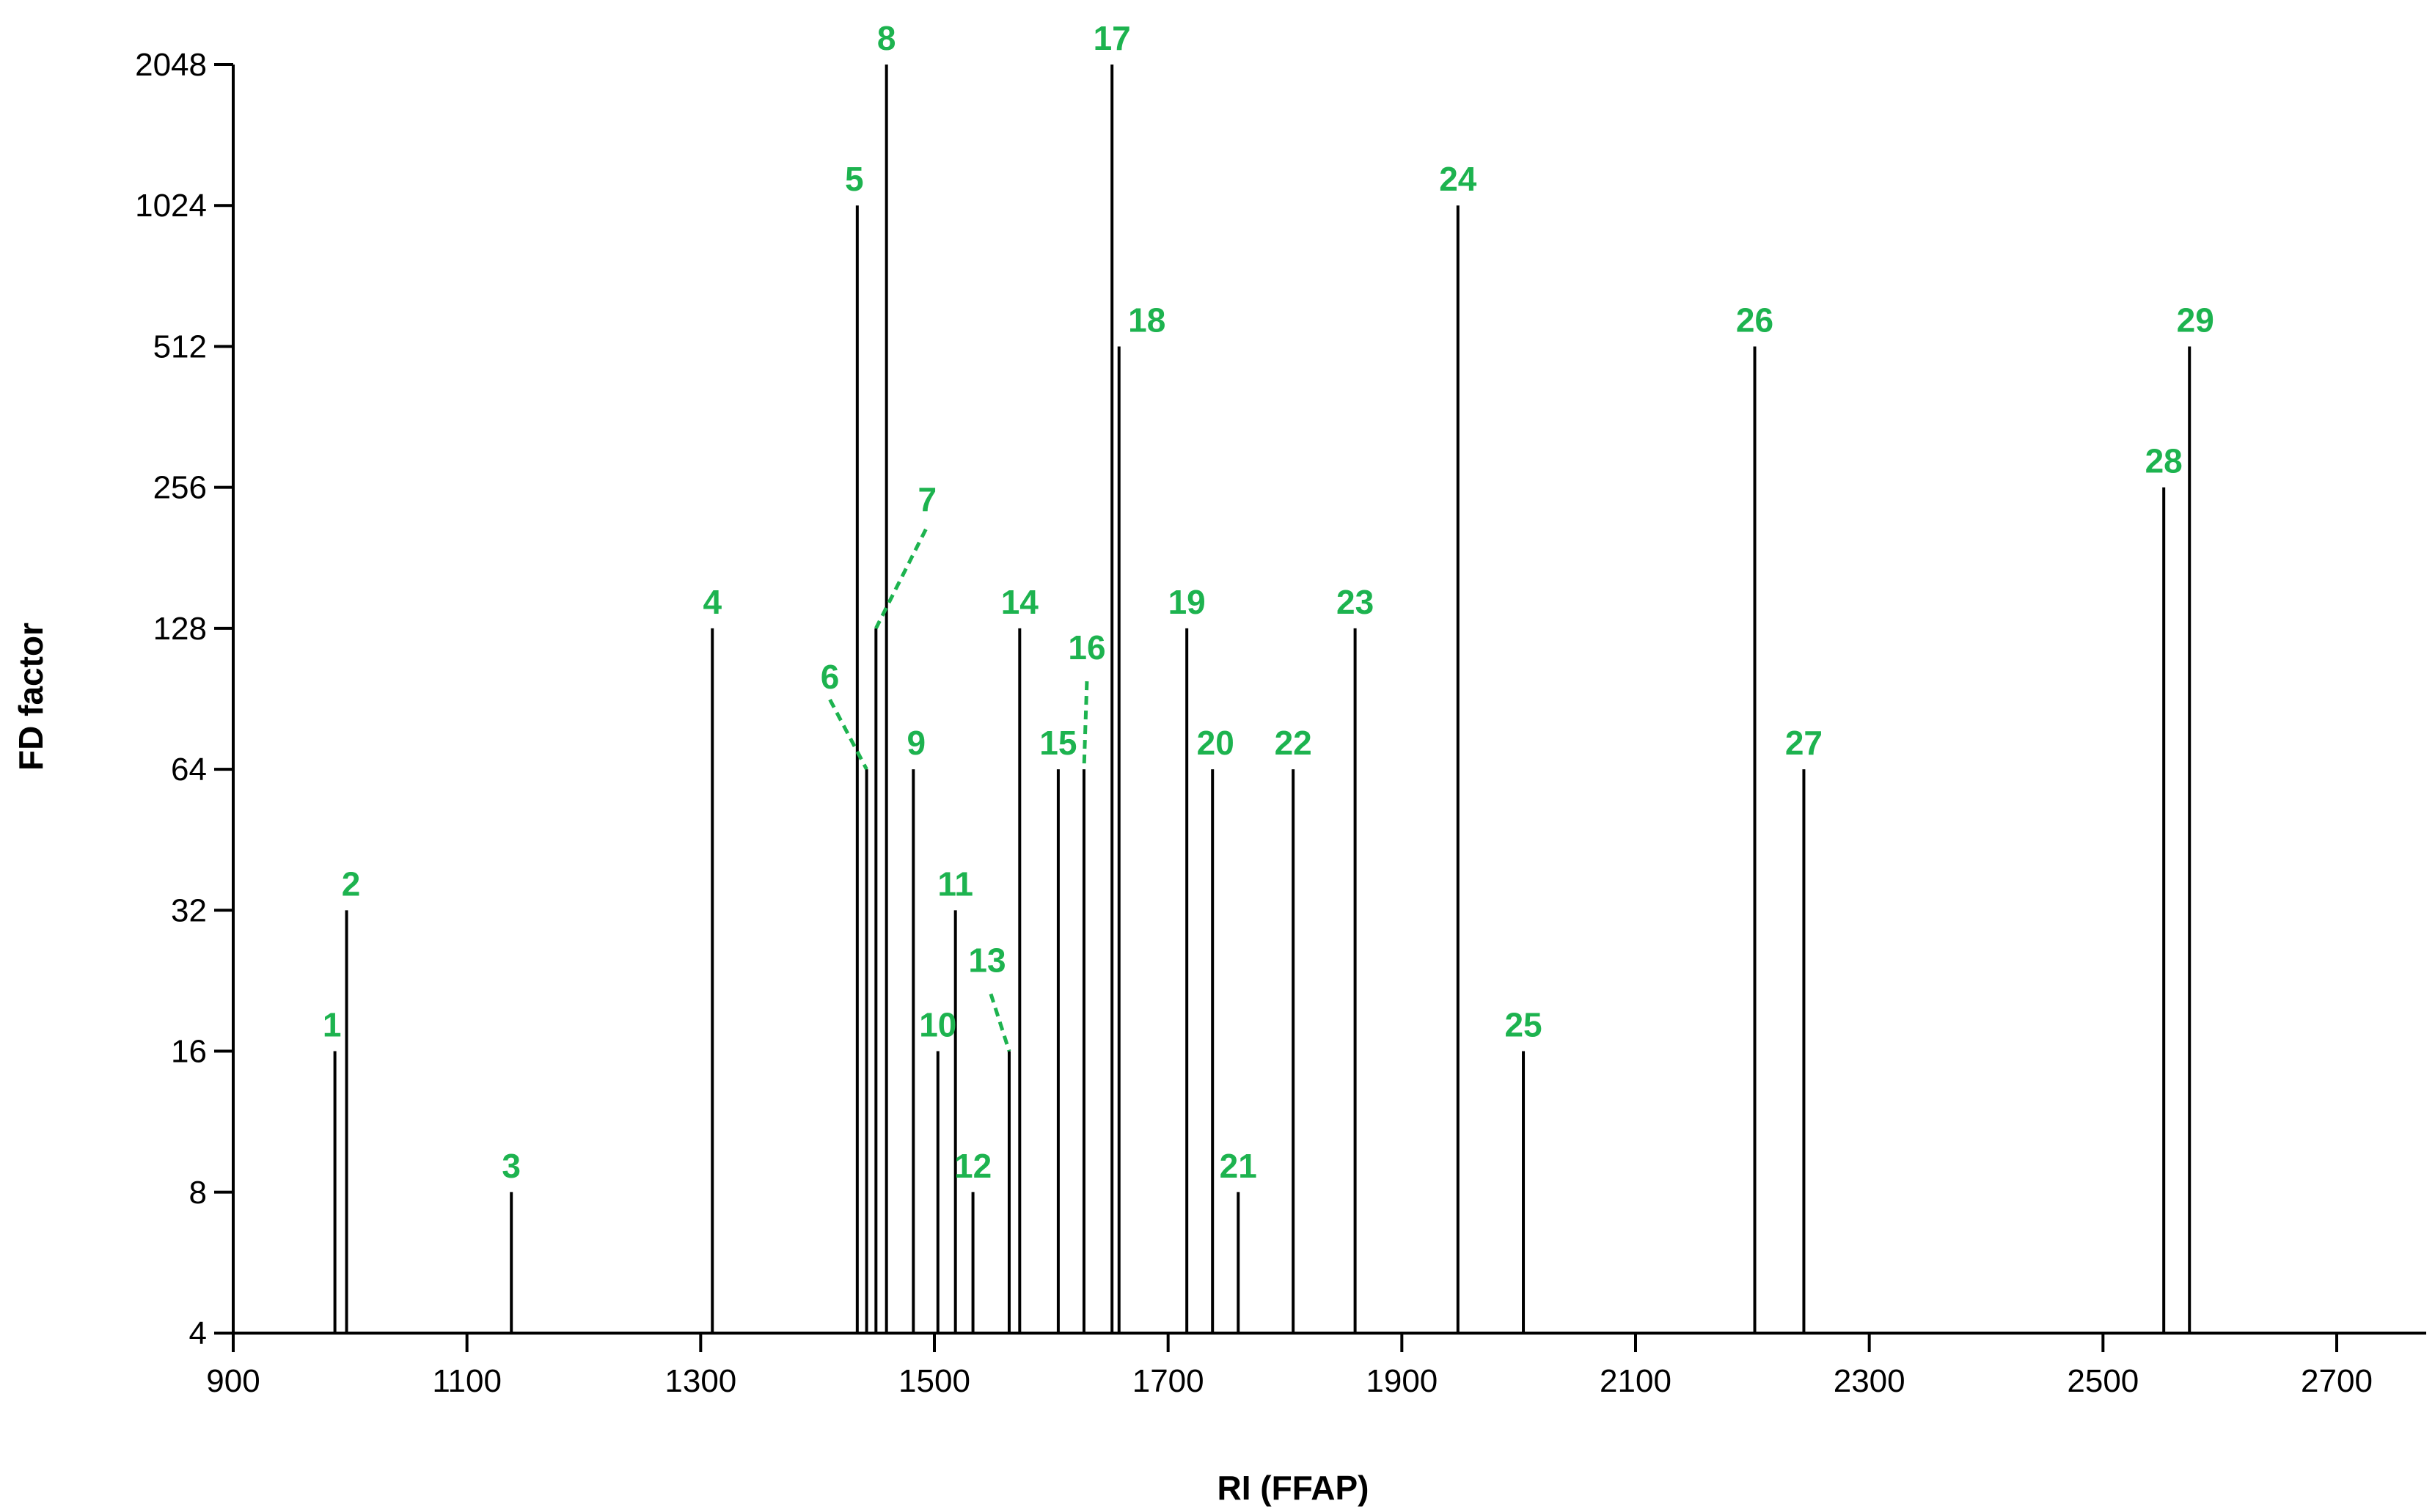  I want to click on y-tick-label: 2048, so click(171, 65).